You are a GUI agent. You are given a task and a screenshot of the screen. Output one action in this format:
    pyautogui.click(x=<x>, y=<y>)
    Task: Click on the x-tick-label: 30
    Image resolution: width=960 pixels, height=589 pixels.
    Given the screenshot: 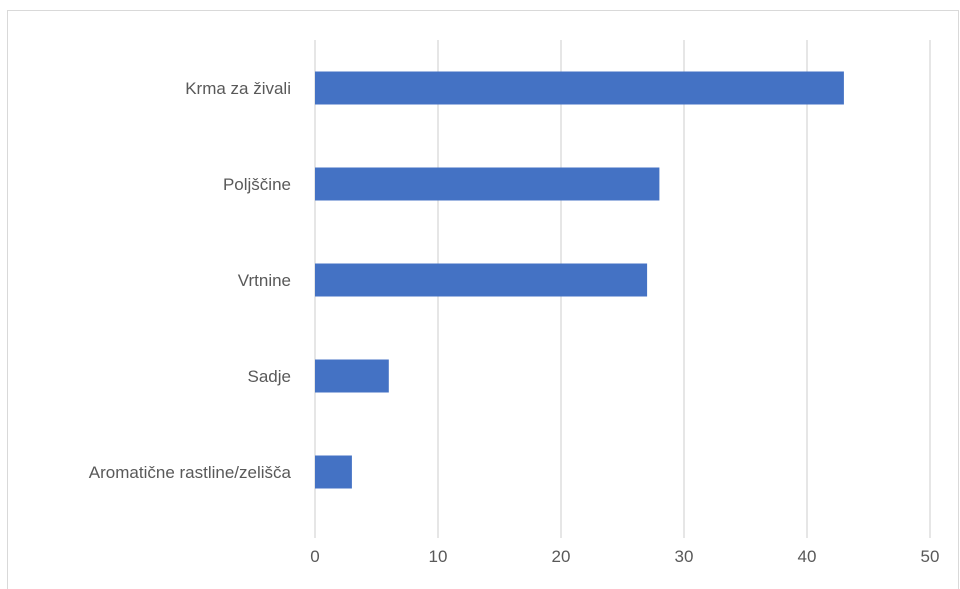 What is the action you would take?
    pyautogui.click(x=684, y=556)
    